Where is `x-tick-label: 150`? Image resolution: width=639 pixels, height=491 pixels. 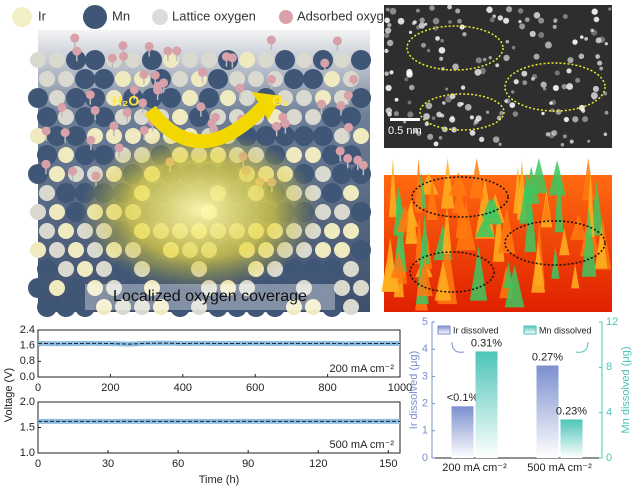
x-tick-label: 150 is located at coordinates (388, 464).